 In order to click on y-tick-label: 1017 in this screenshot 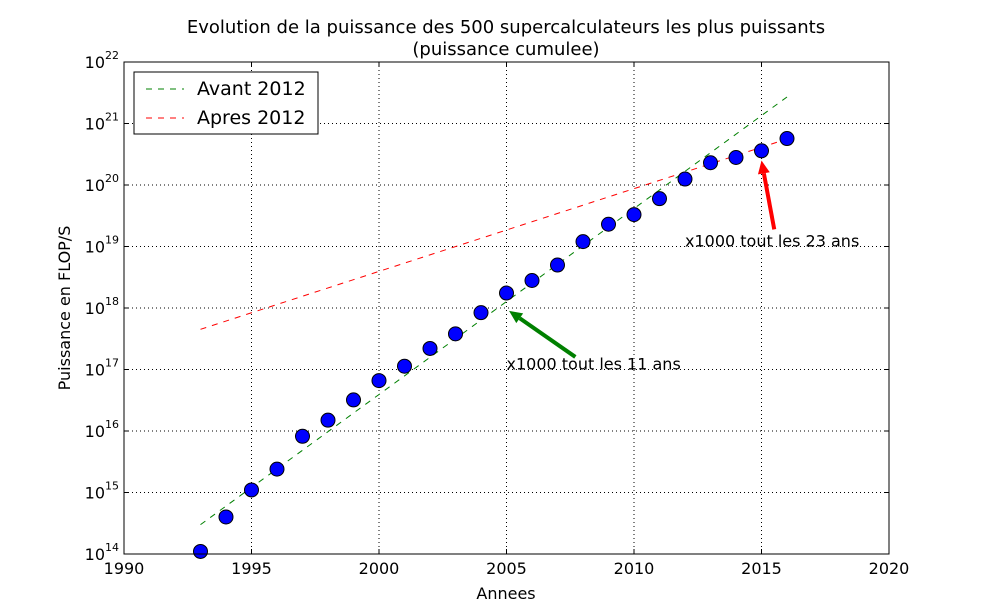, I will do `click(102, 368)`.